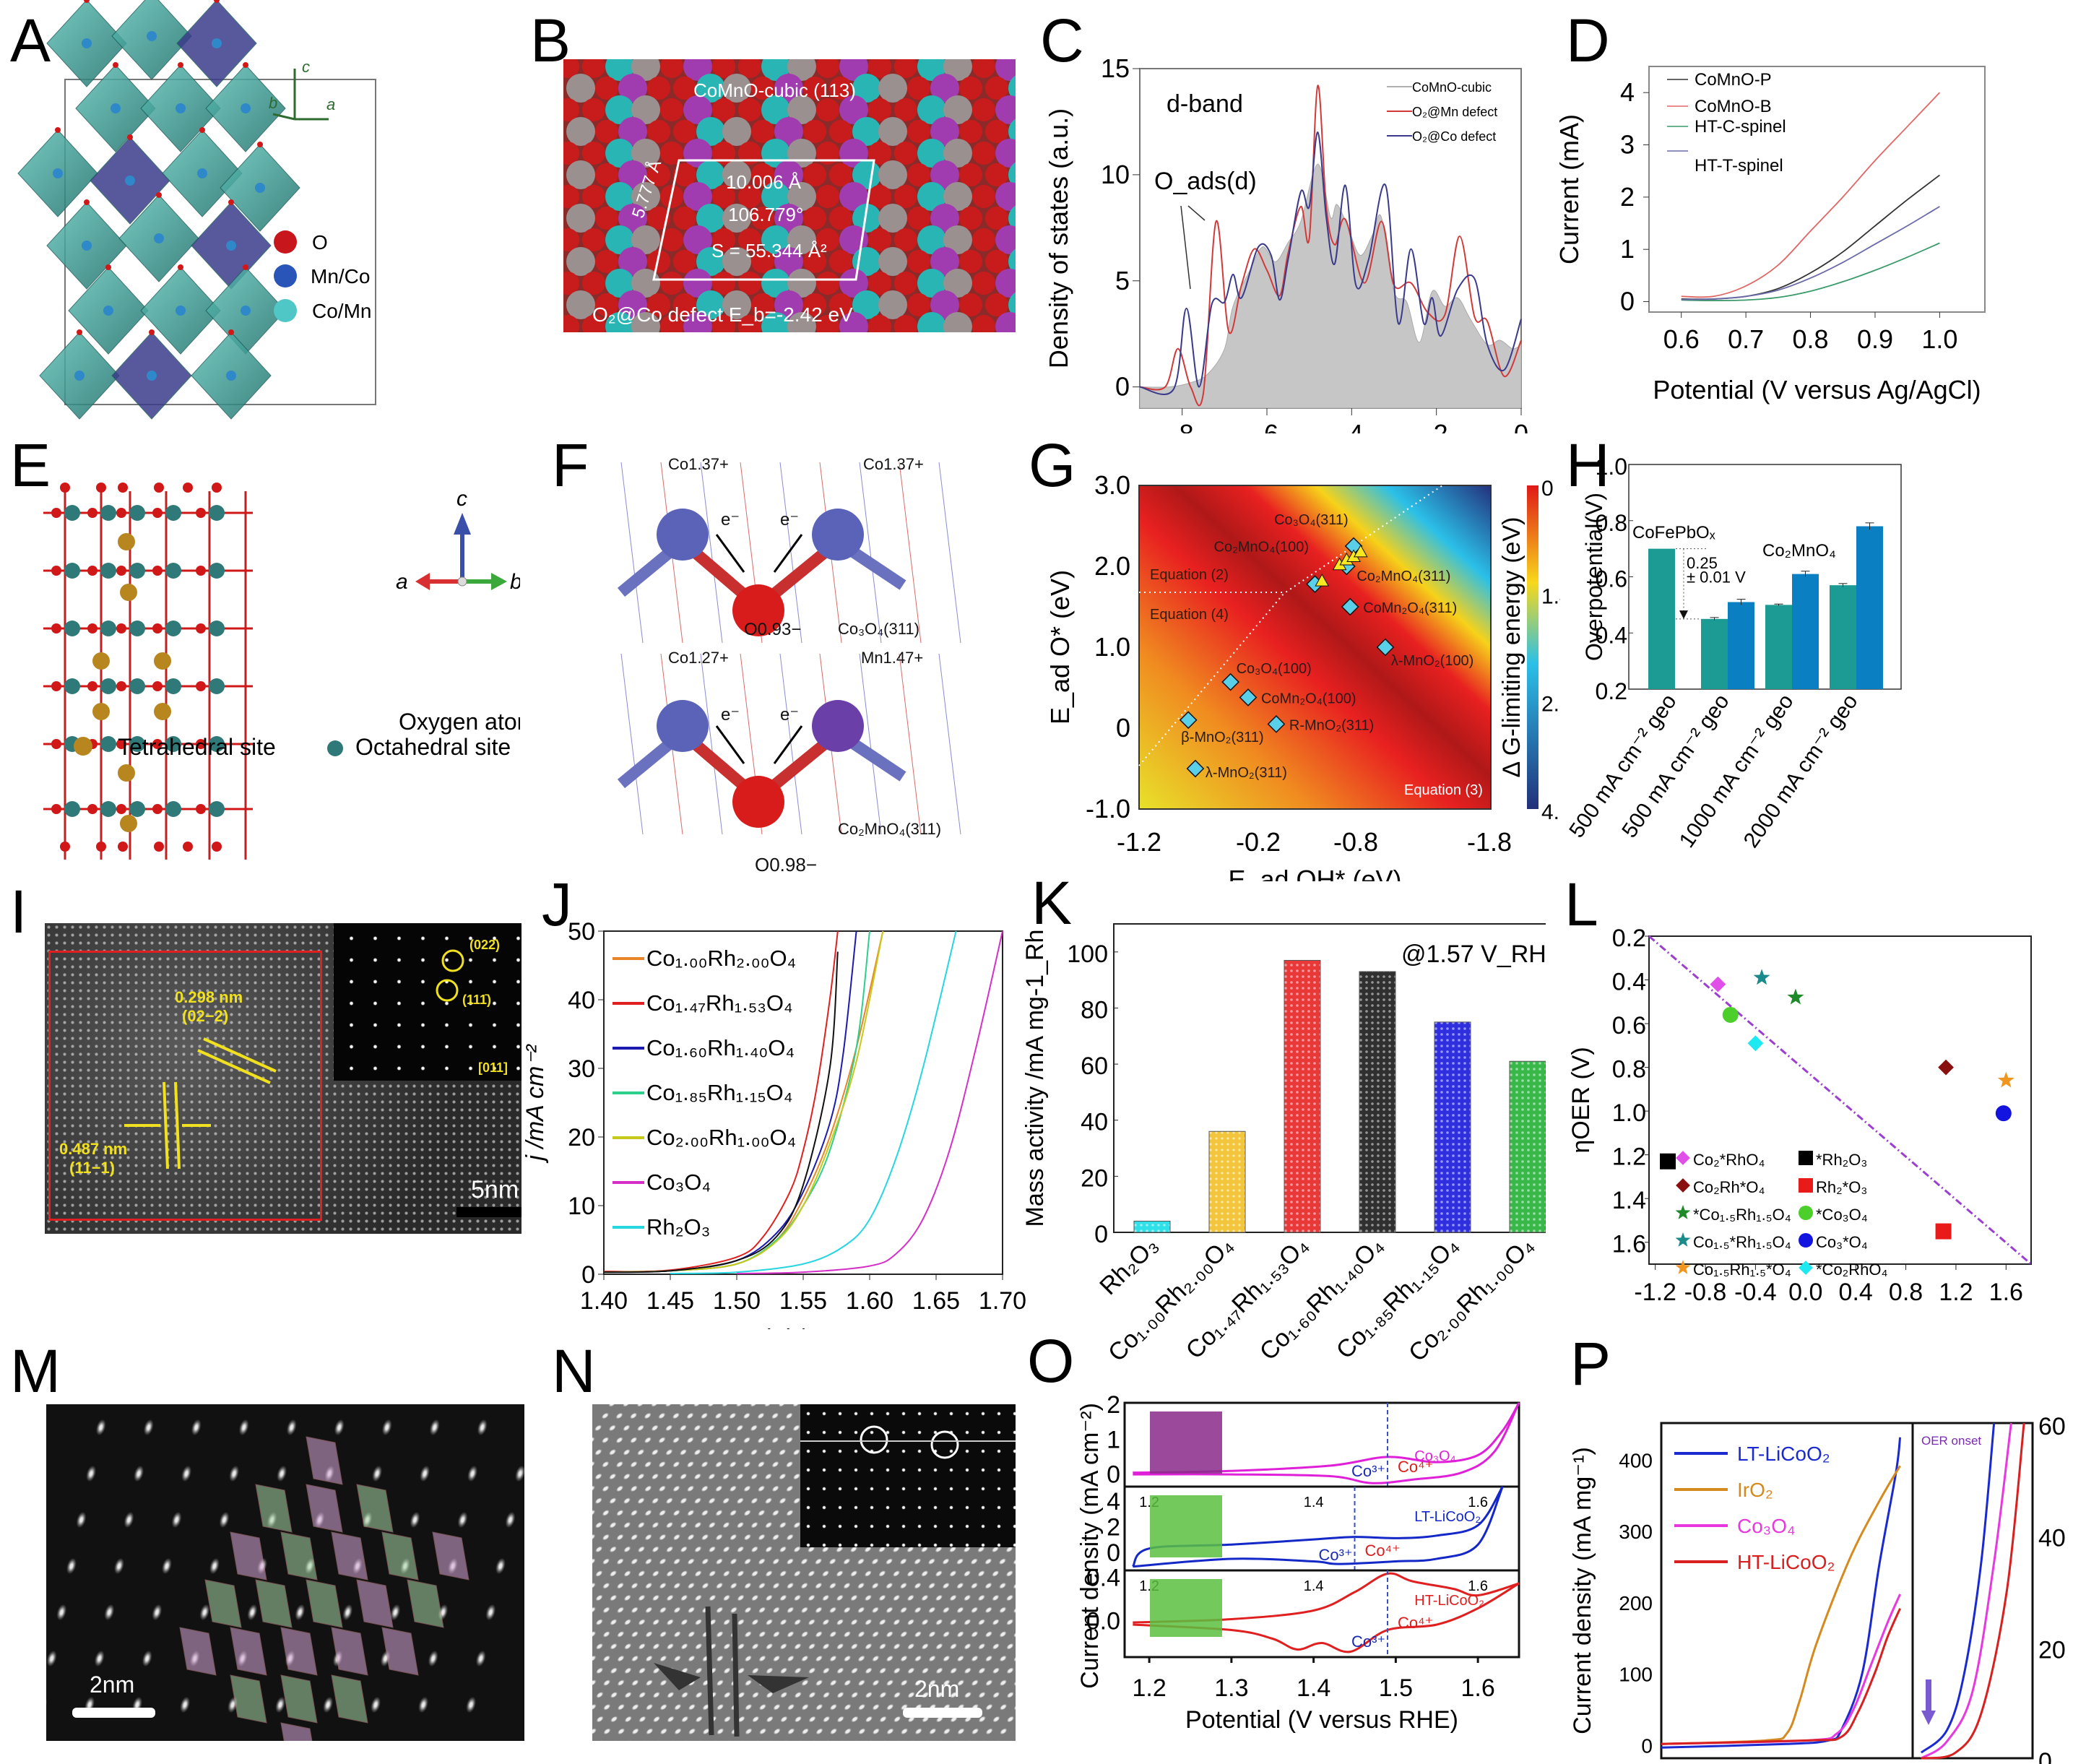  I want to click on axis-b-label: b, so click(515, 582).